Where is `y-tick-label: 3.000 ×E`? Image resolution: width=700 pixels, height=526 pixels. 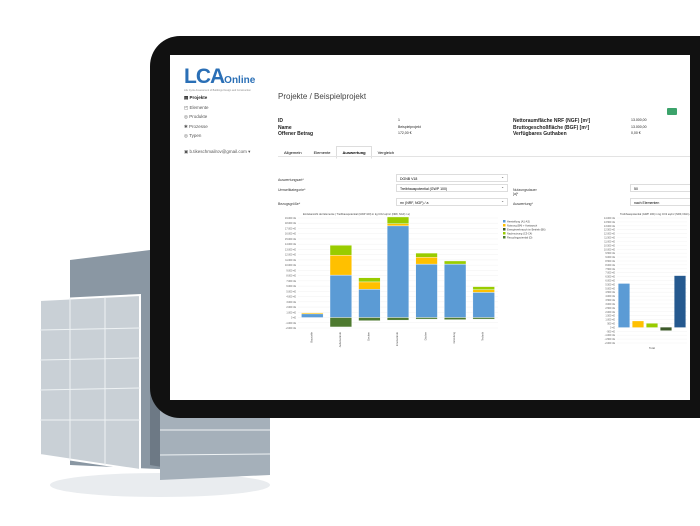
y-tick-label: 3.000 ×E is located at coordinates (610, 304).